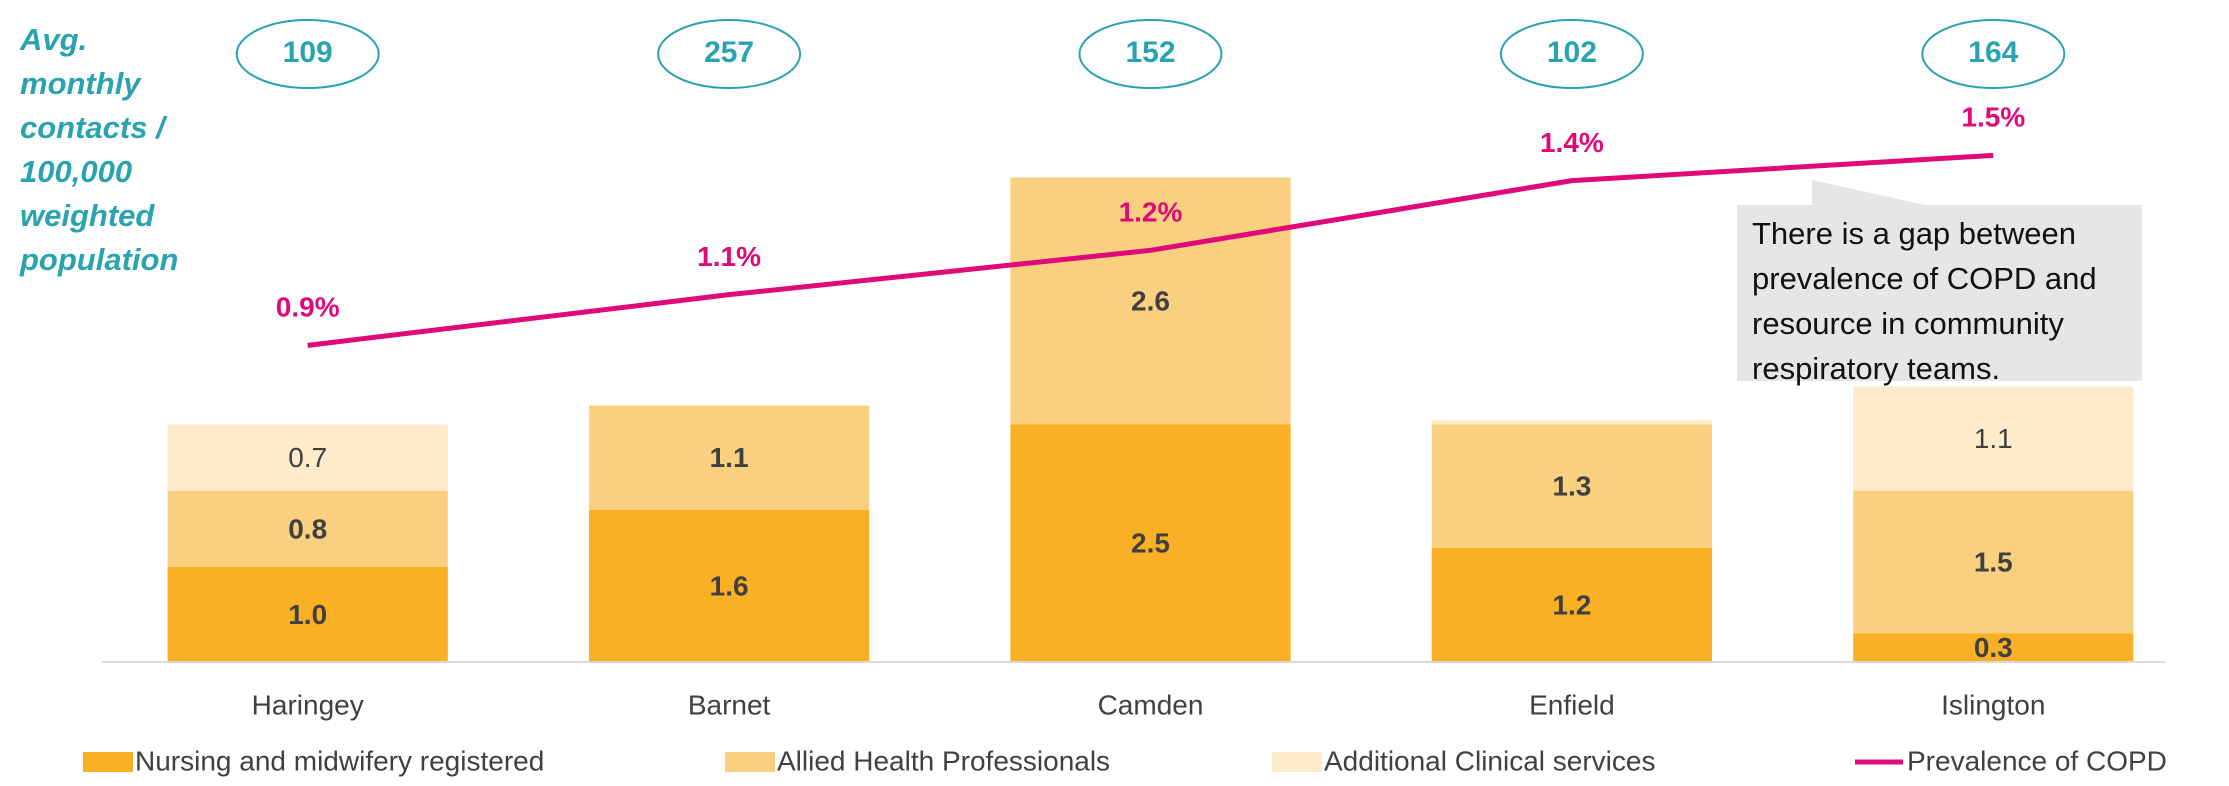  I want to click on contact-value: 102, so click(1572, 52).